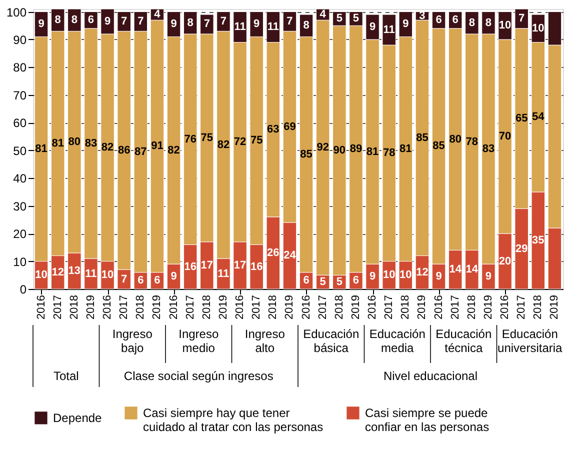  I want to click on data-label: 20, so click(505, 261).